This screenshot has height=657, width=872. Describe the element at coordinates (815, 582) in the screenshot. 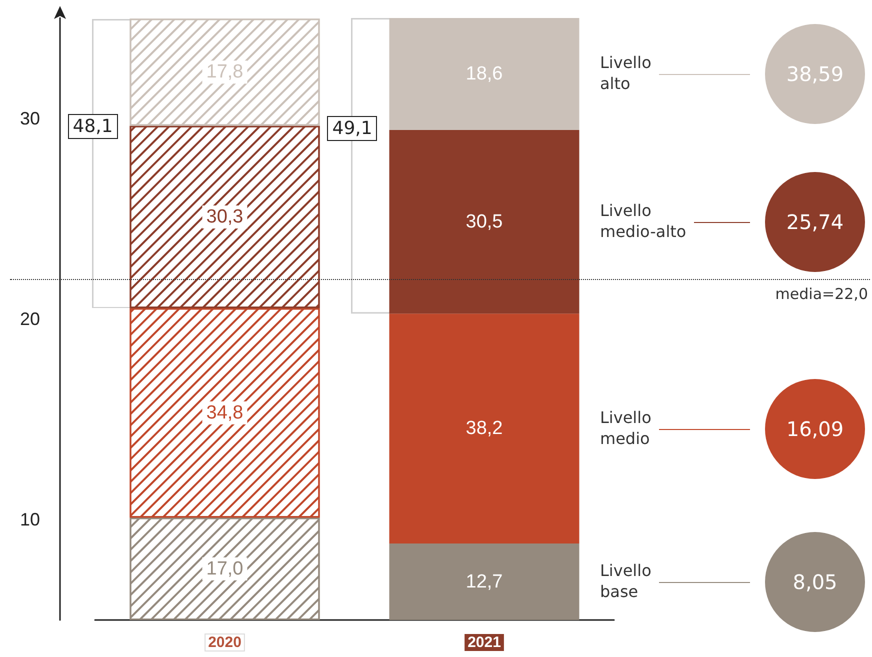

I see `text: 8,05` at that location.